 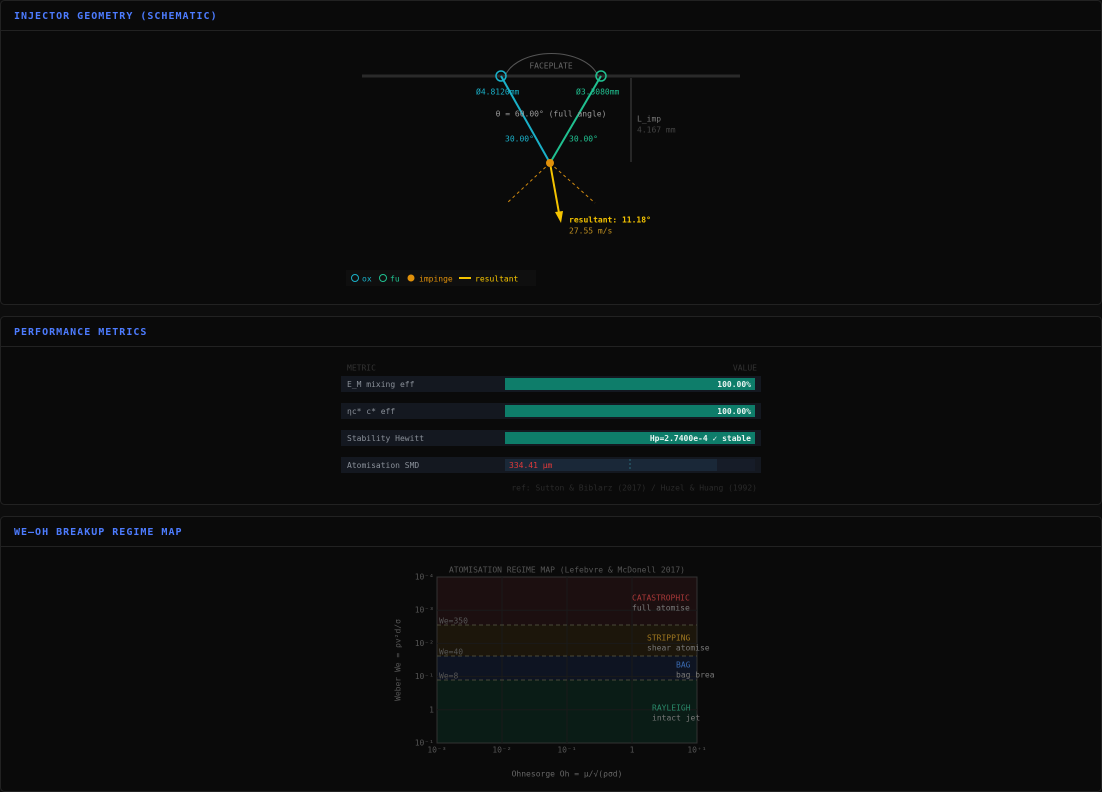 I want to click on legend-label: resultant, so click(x=497, y=279).